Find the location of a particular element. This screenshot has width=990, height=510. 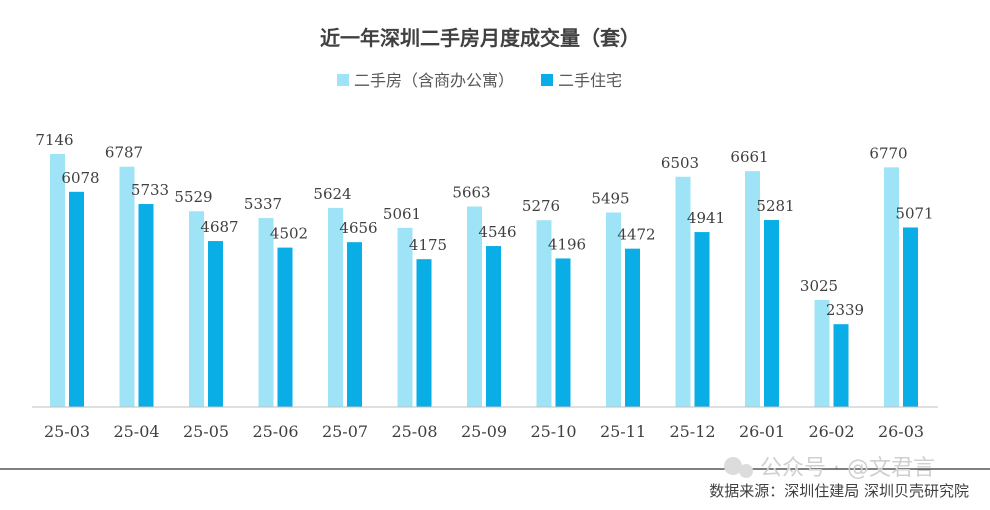

data-label-total-25-03: 7146 is located at coordinates (54, 140).